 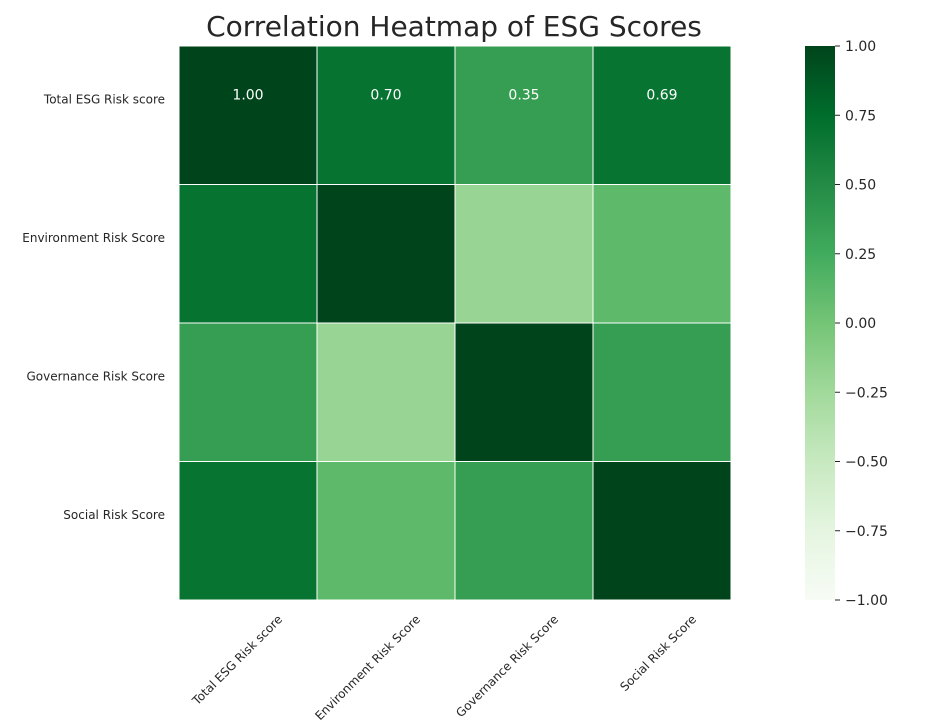 I want to click on heatmap-cell-r3-c0, so click(x=248, y=531).